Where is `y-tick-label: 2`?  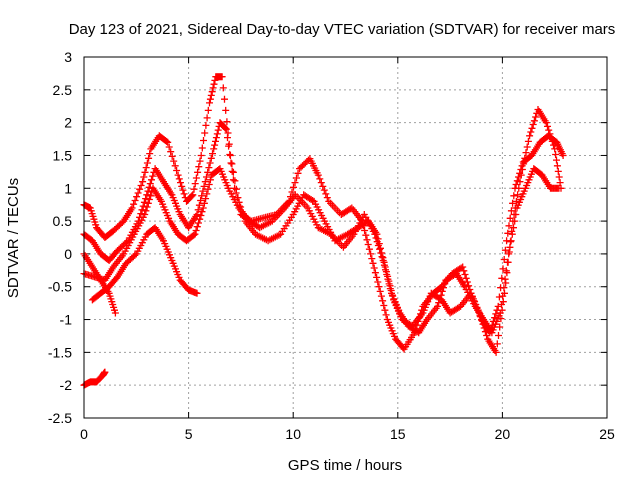 y-tick-label: 2 is located at coordinates (68, 123).